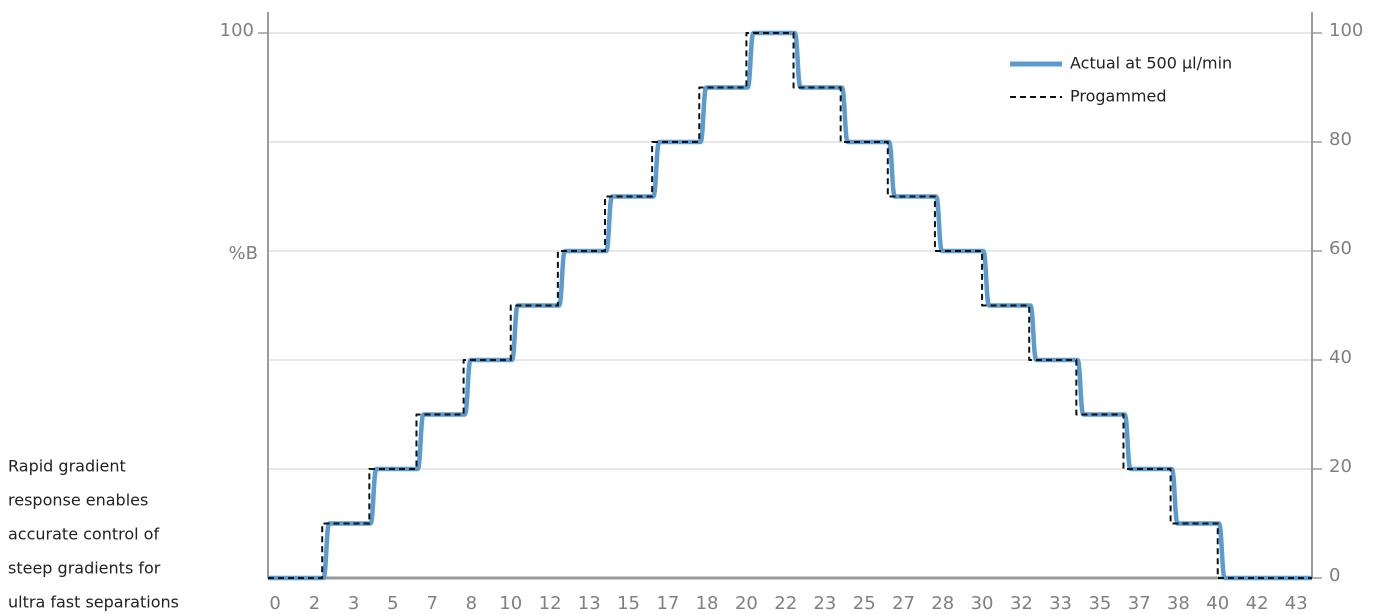 The height and width of the screenshot is (614, 1373). What do you see at coordinates (84, 568) in the screenshot?
I see `annotation-line: steep gradients for` at bounding box center [84, 568].